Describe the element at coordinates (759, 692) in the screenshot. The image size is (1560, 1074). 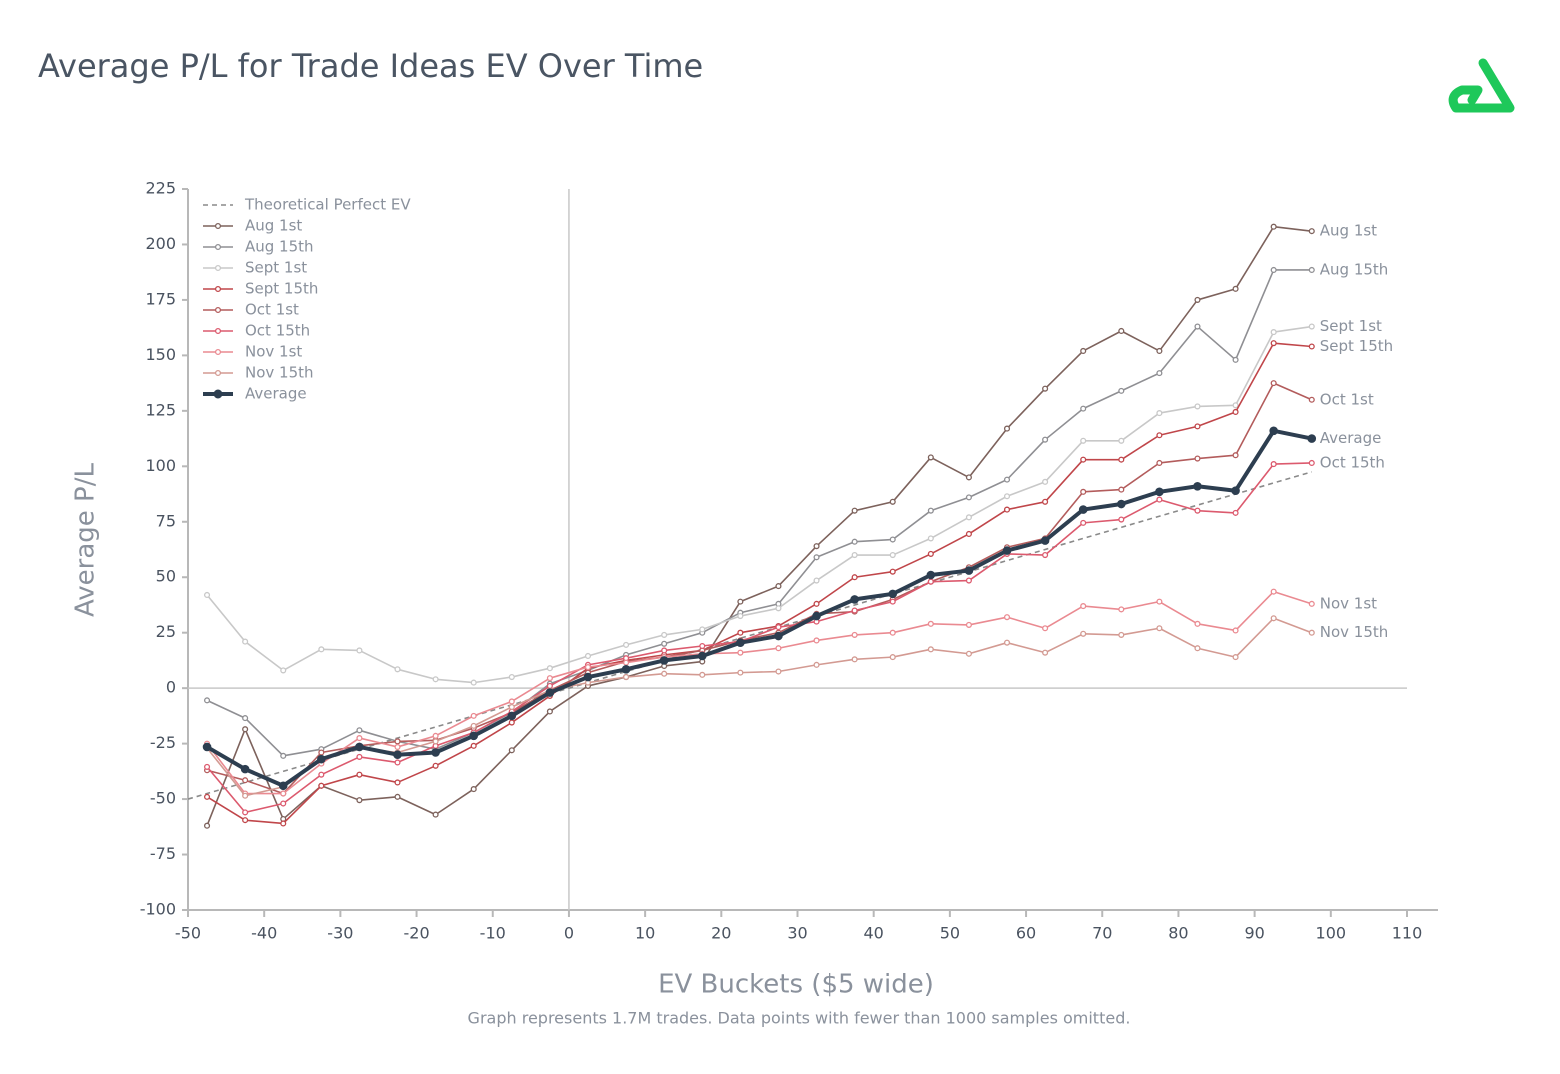
I see `series` at that location.